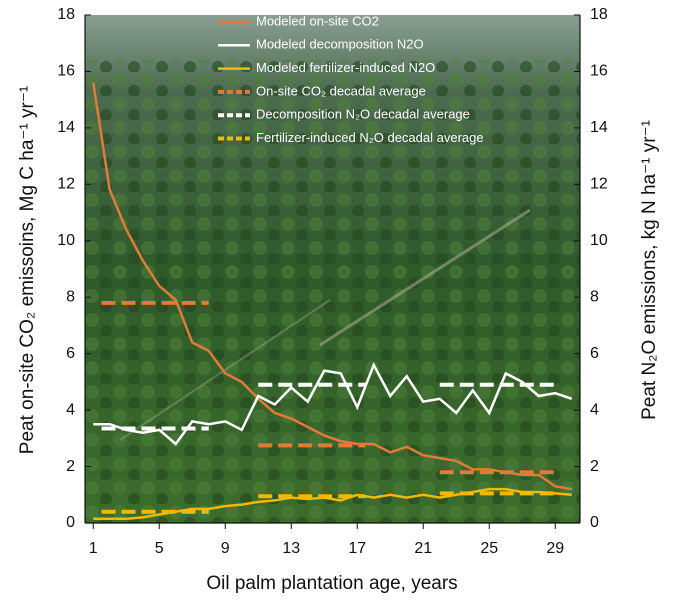 The height and width of the screenshot is (606, 676). I want to click on y-tick-label: 2, so click(70, 466).